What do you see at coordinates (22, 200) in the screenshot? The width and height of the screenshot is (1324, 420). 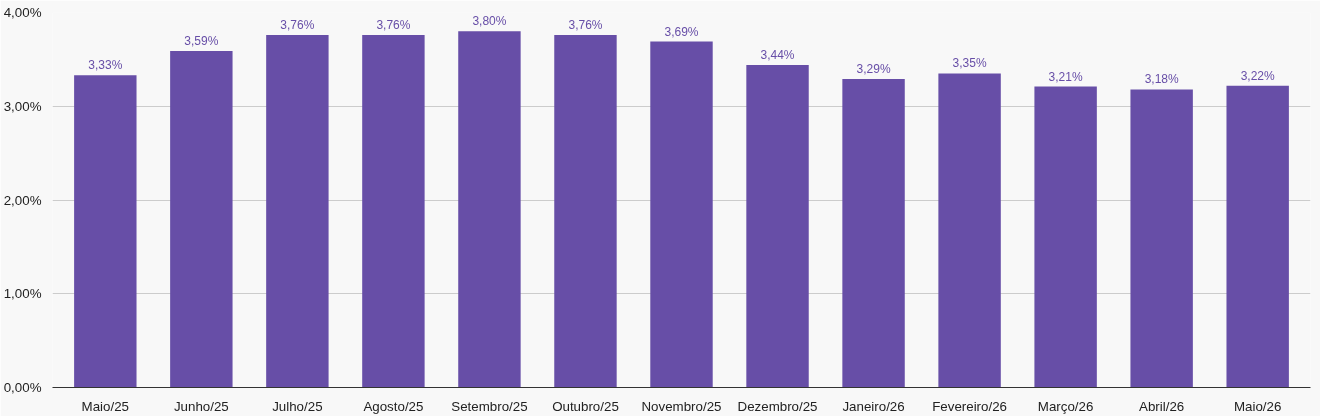 I see `y-tick-label: 2,00%` at bounding box center [22, 200].